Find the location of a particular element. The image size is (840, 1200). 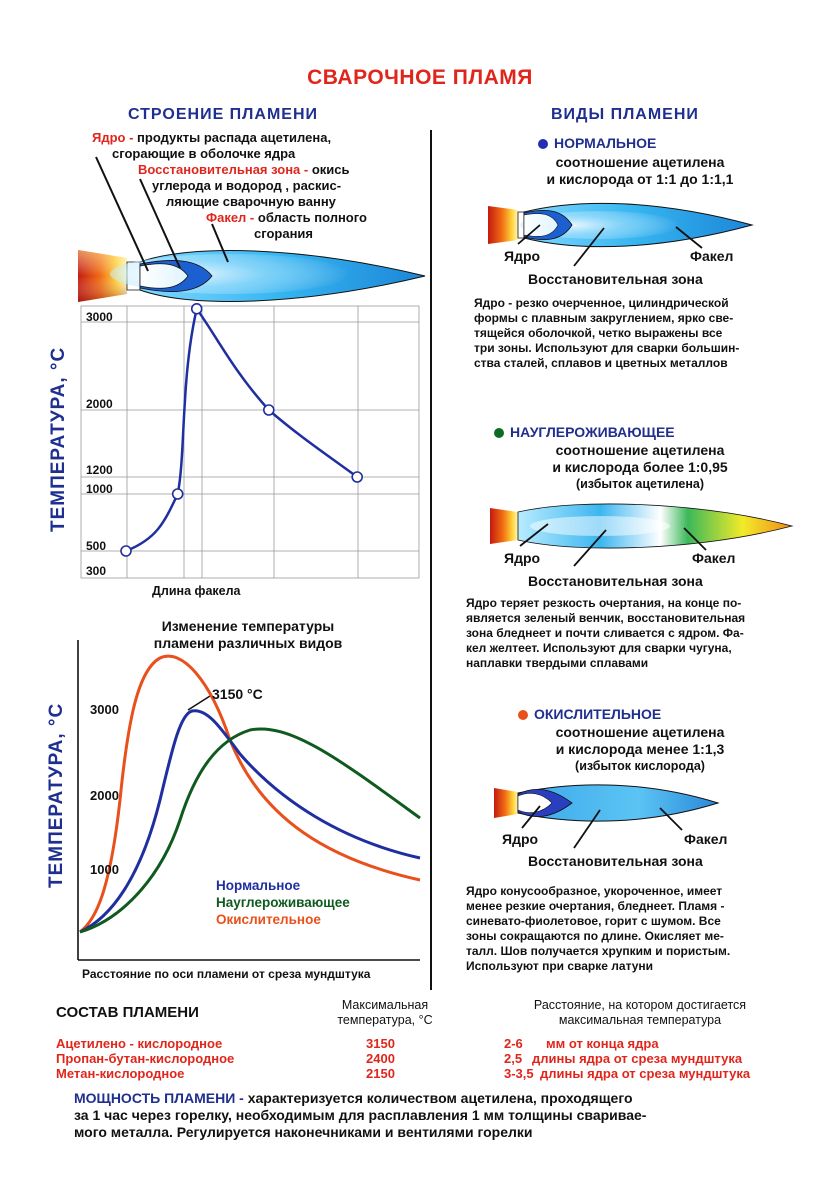

types-heading: ВИДЫ ПЛАМЕНИ is located at coordinates (625, 114).